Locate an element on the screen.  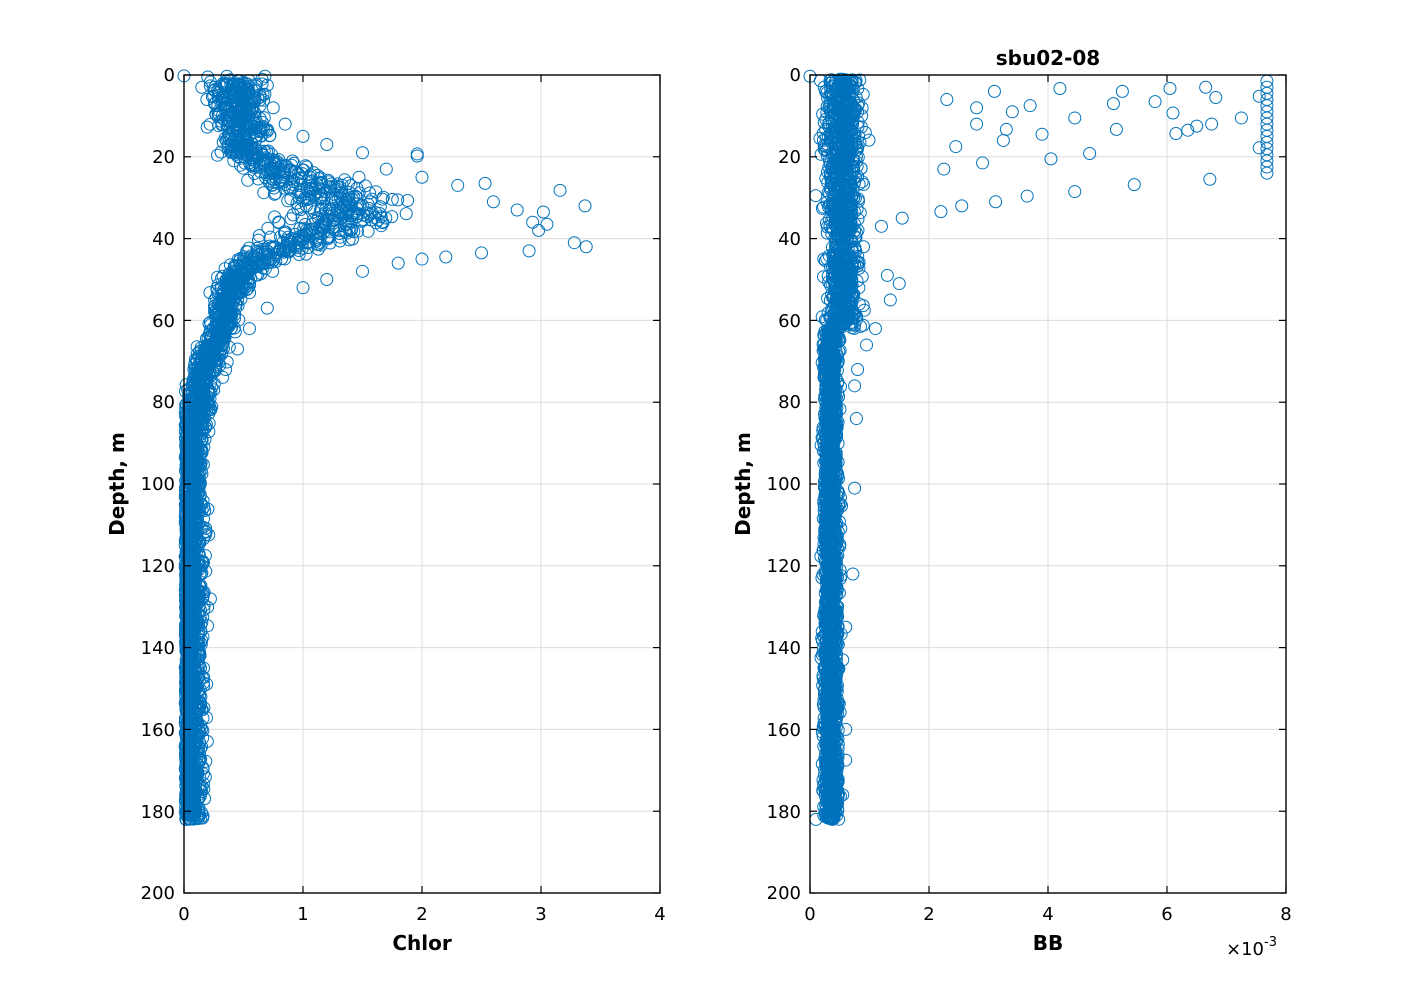
chlor-x-tick-label: 2 is located at coordinates (421, 914).